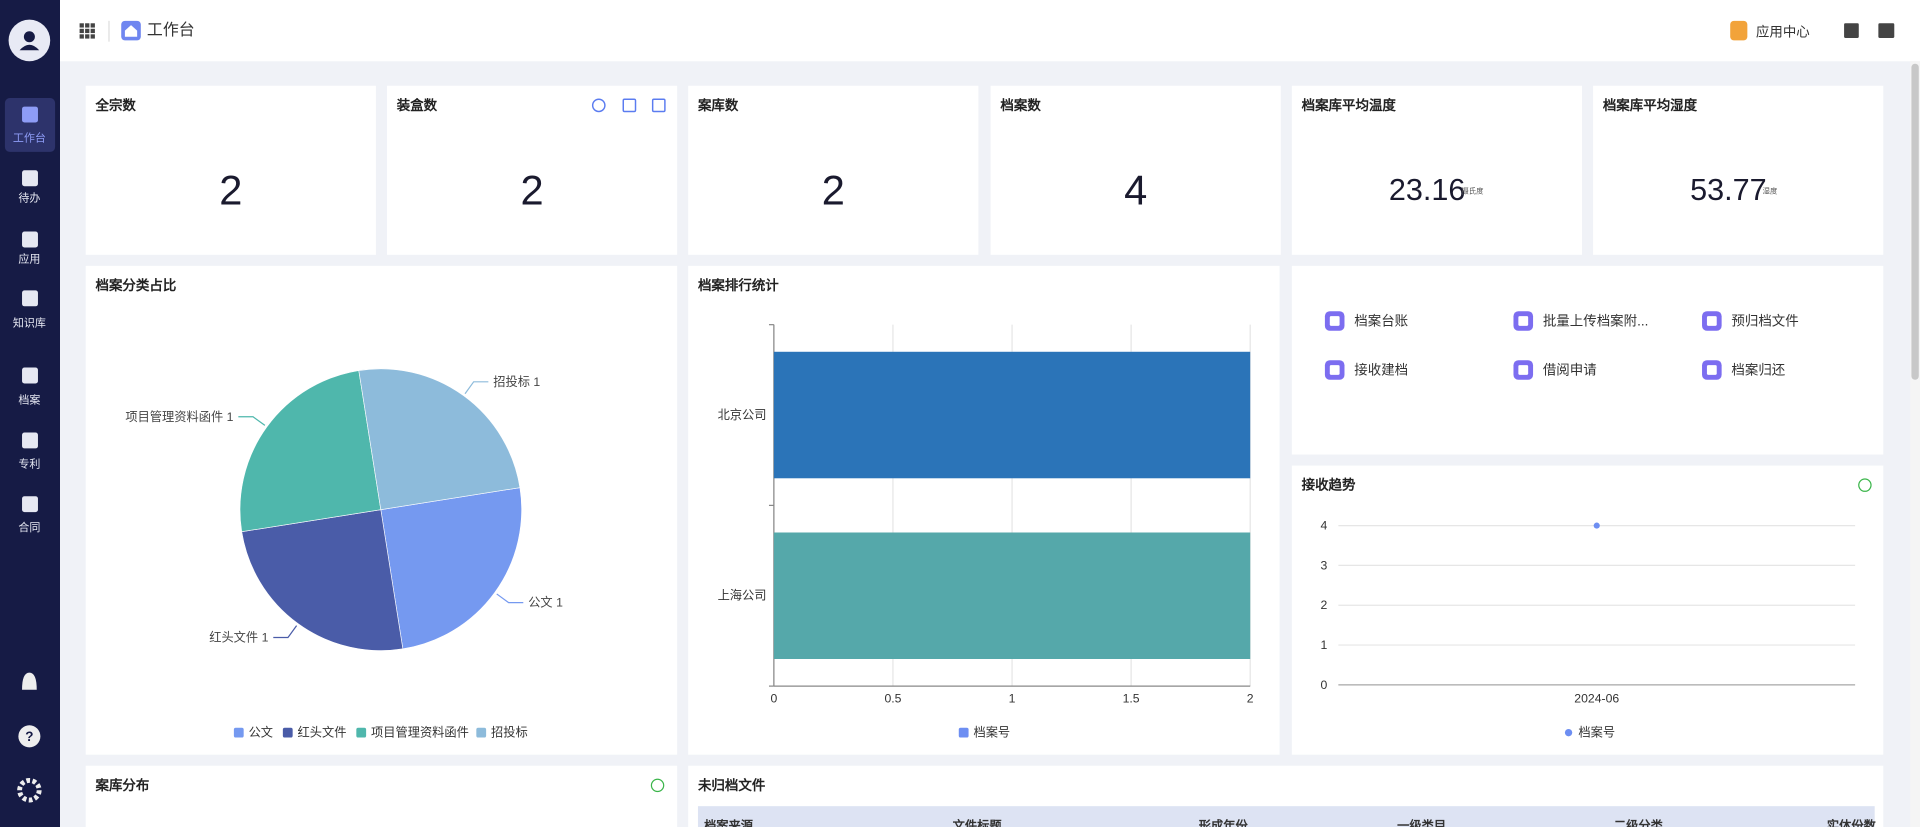  What do you see at coordinates (516, 381) in the screenshot?
I see `pie-label: 招投标 1` at bounding box center [516, 381].